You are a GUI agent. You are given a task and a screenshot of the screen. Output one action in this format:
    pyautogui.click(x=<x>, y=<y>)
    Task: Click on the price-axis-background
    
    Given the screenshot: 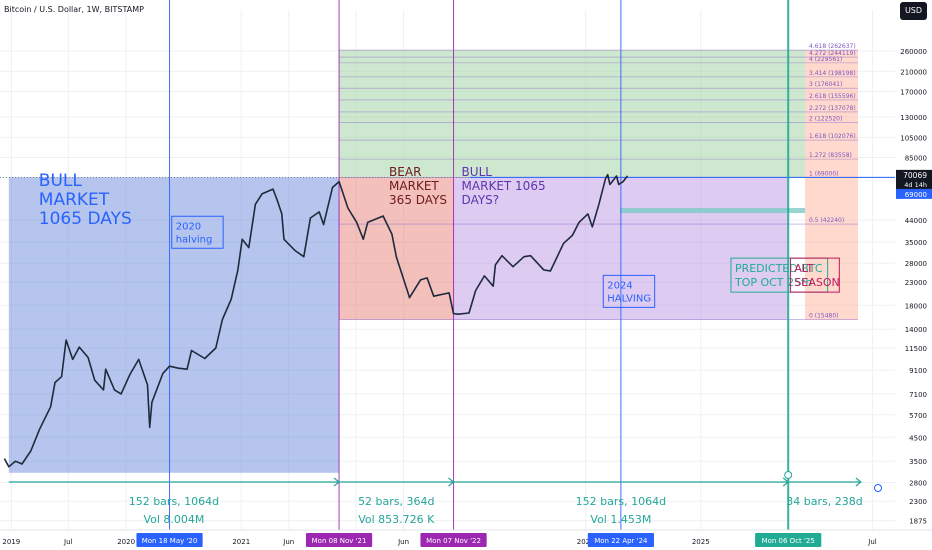 What is the action you would take?
    pyautogui.click(x=913, y=275)
    